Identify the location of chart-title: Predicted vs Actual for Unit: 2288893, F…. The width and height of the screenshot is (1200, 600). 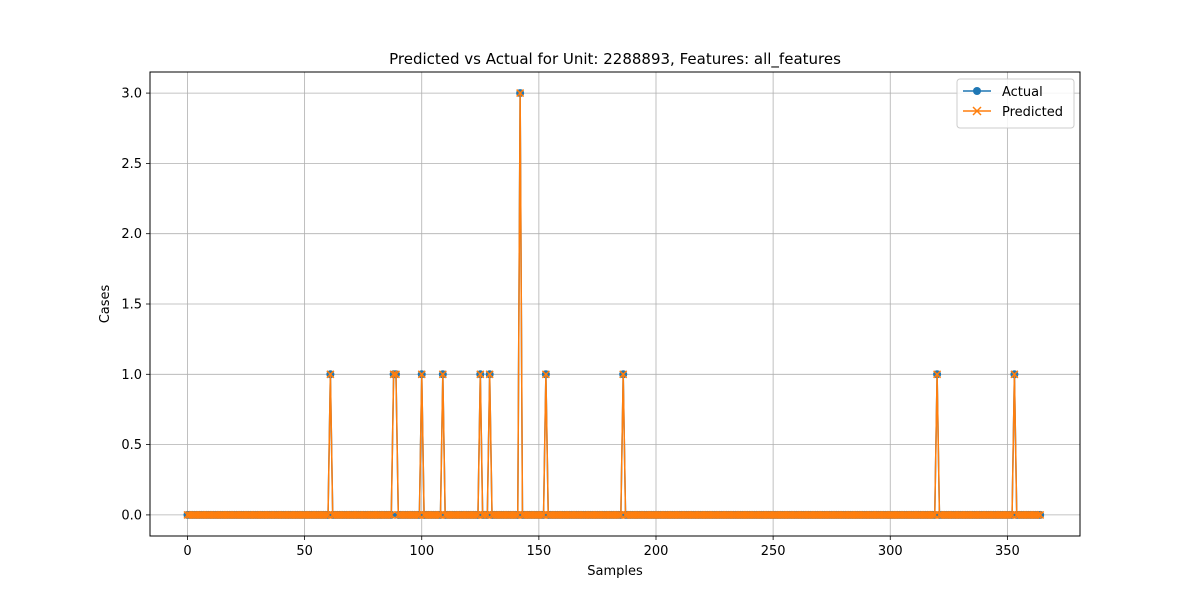
(615, 59).